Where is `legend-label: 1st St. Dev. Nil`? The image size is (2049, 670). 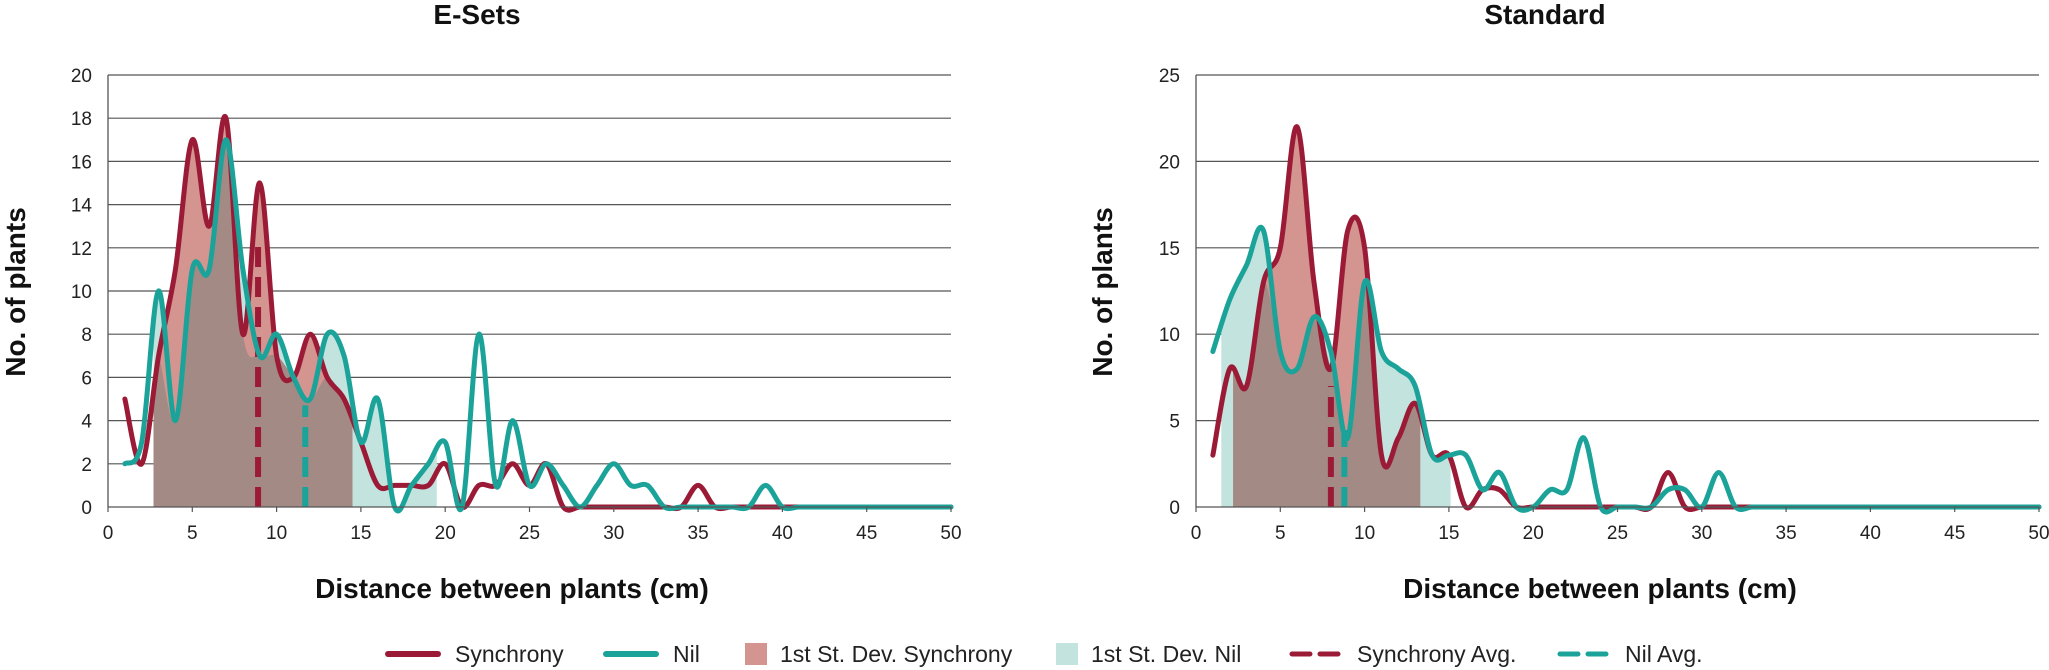
legend-label: 1st St. Dev. Nil is located at coordinates (1166, 654).